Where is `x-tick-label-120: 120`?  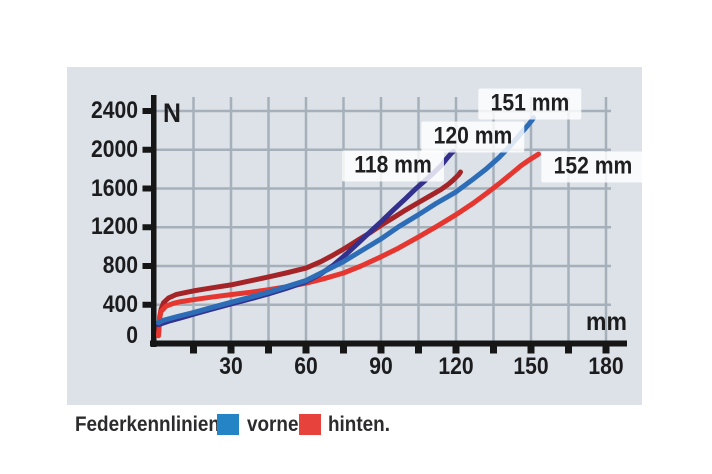
x-tick-label-120: 120 is located at coordinates (456, 366).